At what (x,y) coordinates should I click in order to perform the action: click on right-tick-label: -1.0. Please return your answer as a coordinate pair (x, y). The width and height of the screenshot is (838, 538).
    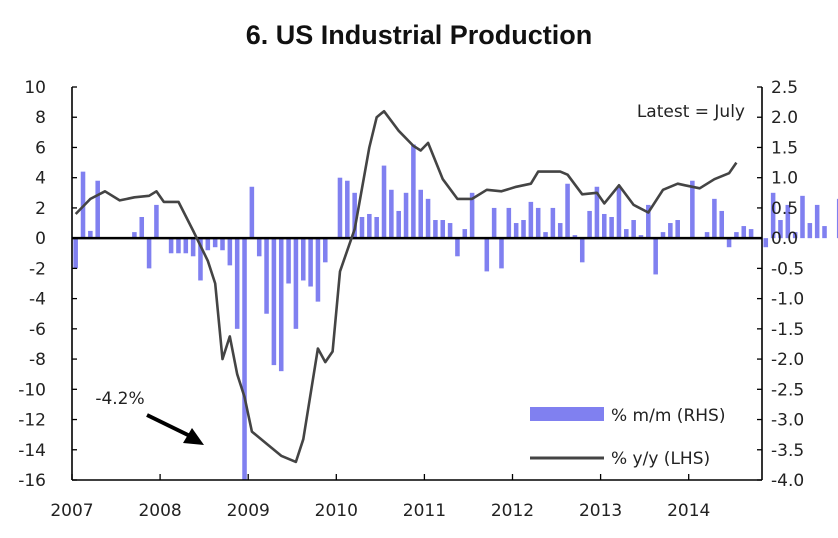
    Looking at the image, I should click on (787, 300).